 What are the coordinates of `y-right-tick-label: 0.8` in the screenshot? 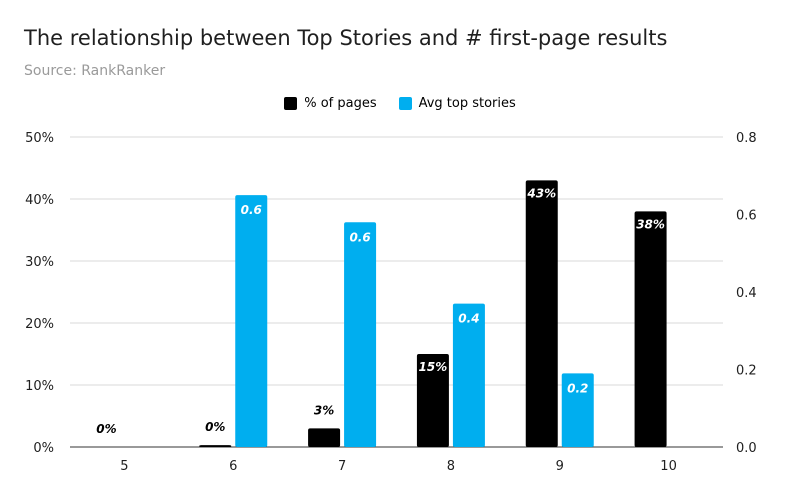 It's located at (746, 138).